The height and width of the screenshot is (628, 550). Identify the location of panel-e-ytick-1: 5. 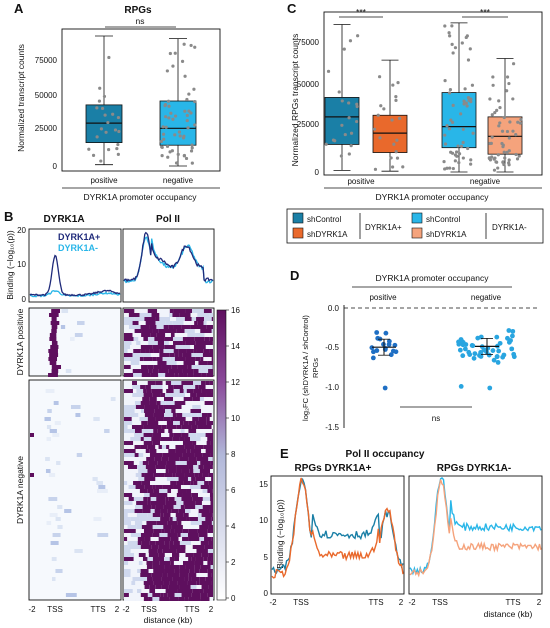
(266, 557).